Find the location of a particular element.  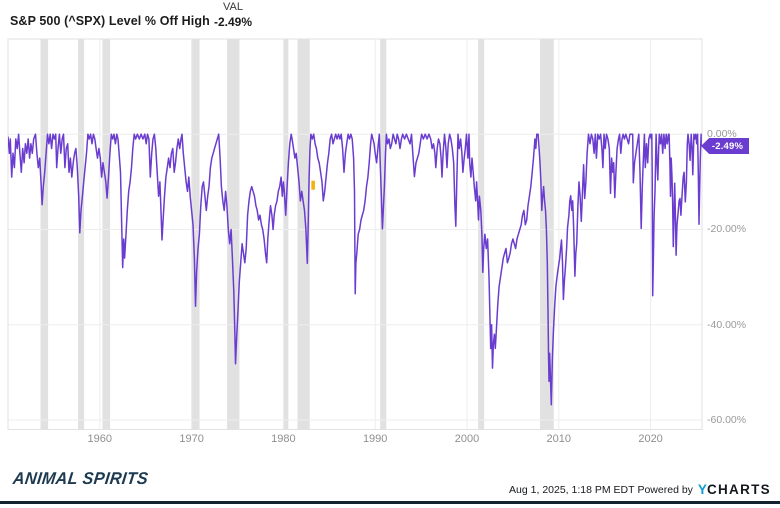

x-axis-tick-label: 1970 is located at coordinates (191, 439).